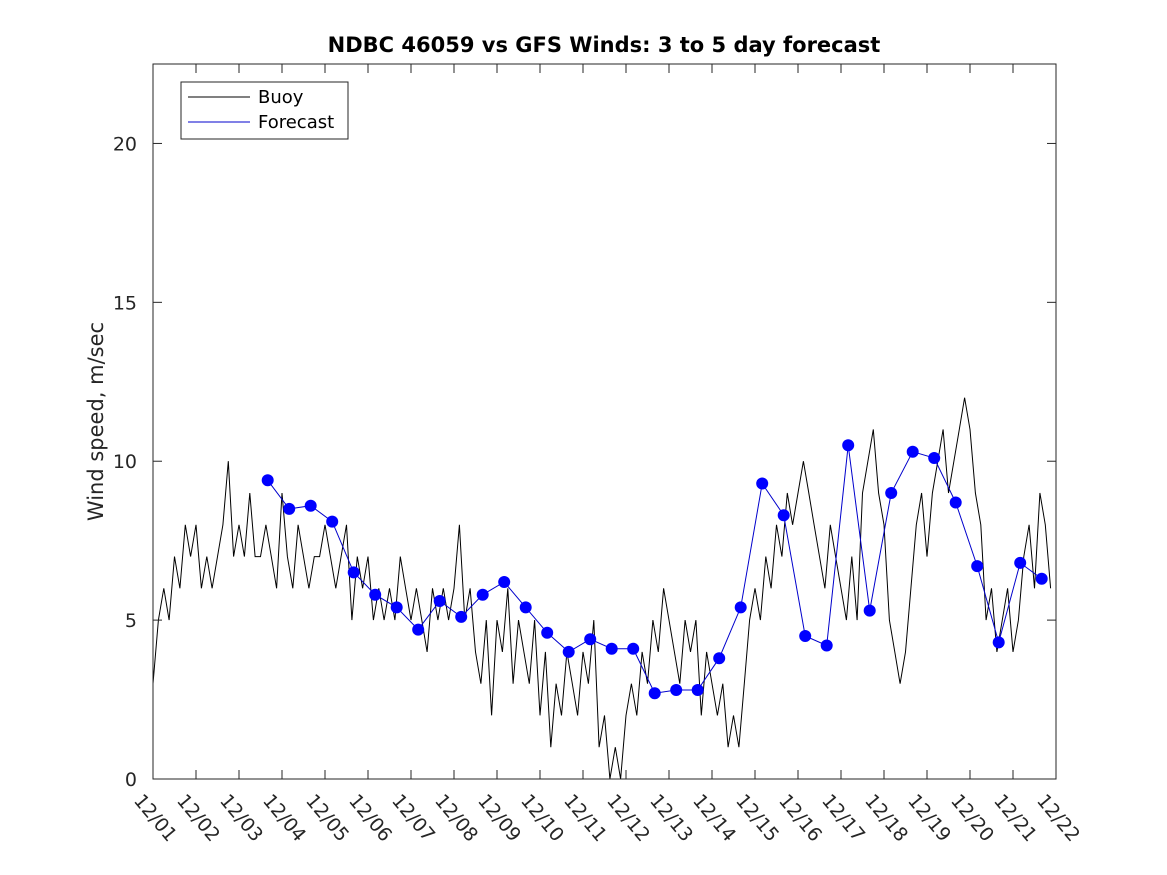 This screenshot has height=875, width=1167. What do you see at coordinates (972, 818) in the screenshot?
I see `x-tick-label: 12/20` at bounding box center [972, 818].